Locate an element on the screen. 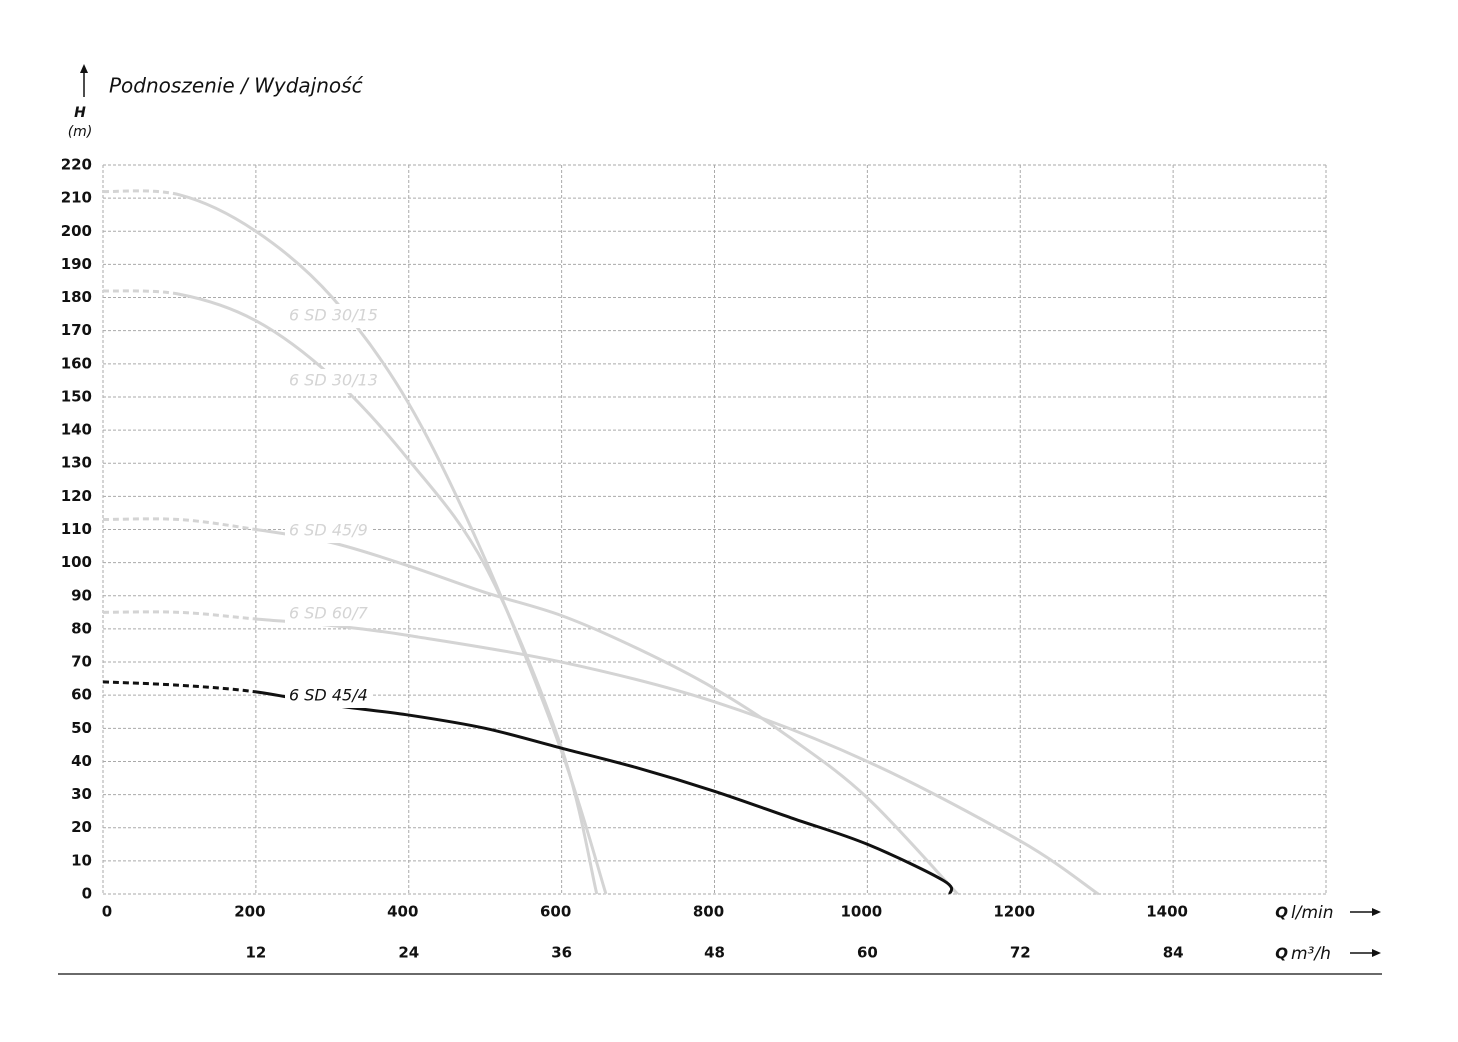 The width and height of the screenshot is (1458, 1042). y-tick-label: 200 is located at coordinates (76, 231).